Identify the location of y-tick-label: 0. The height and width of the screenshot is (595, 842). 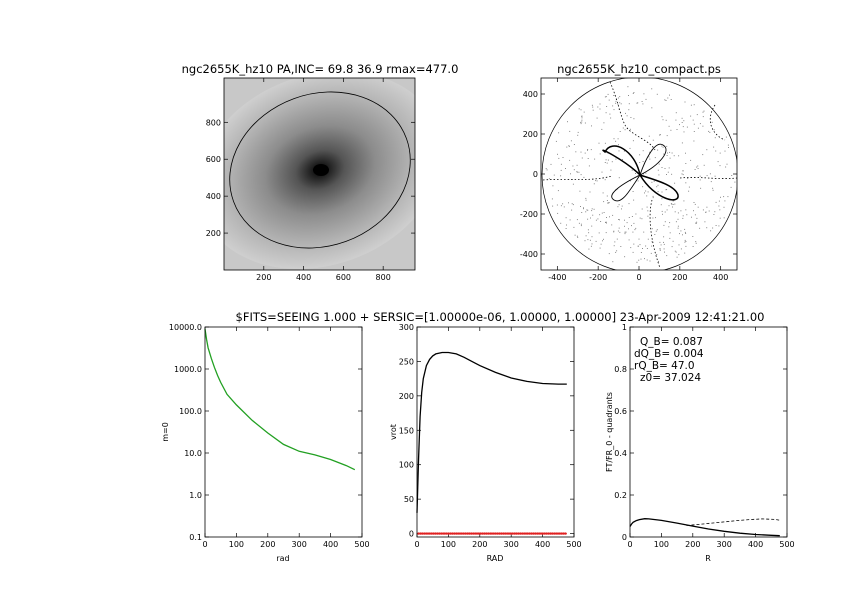
(411, 534).